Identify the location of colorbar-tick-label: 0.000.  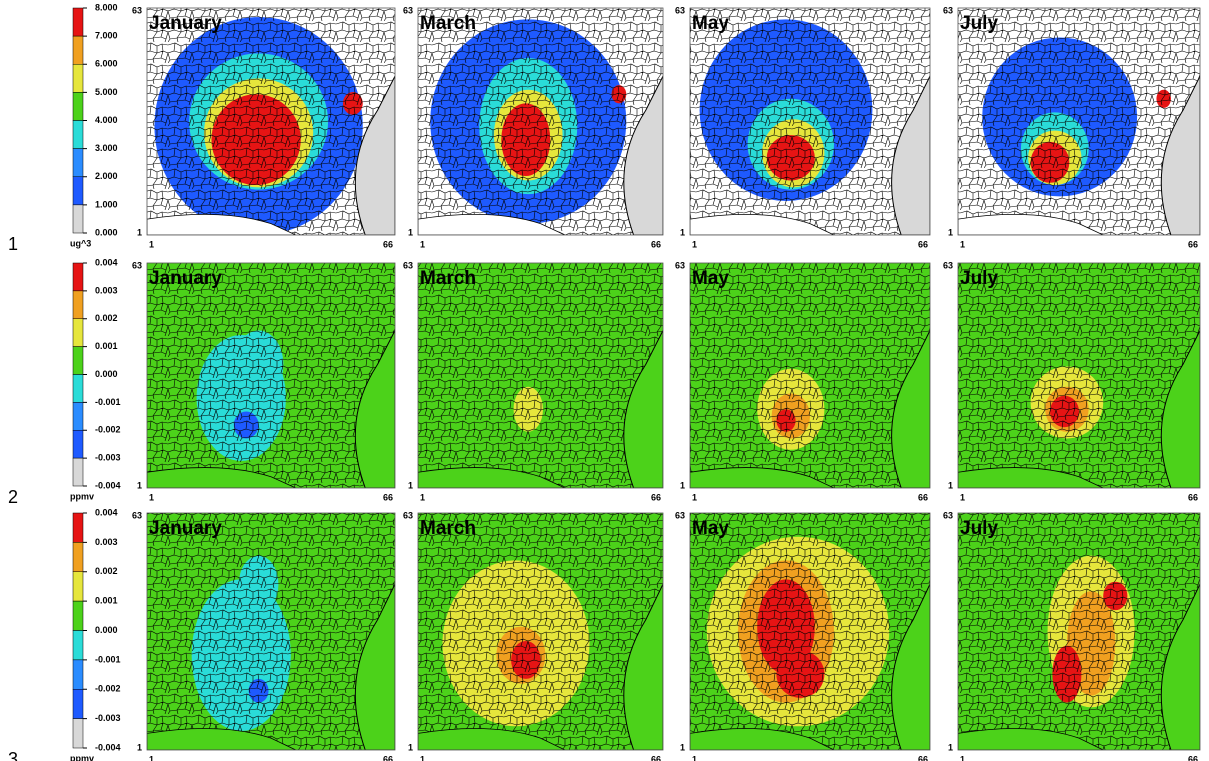
(106, 374).